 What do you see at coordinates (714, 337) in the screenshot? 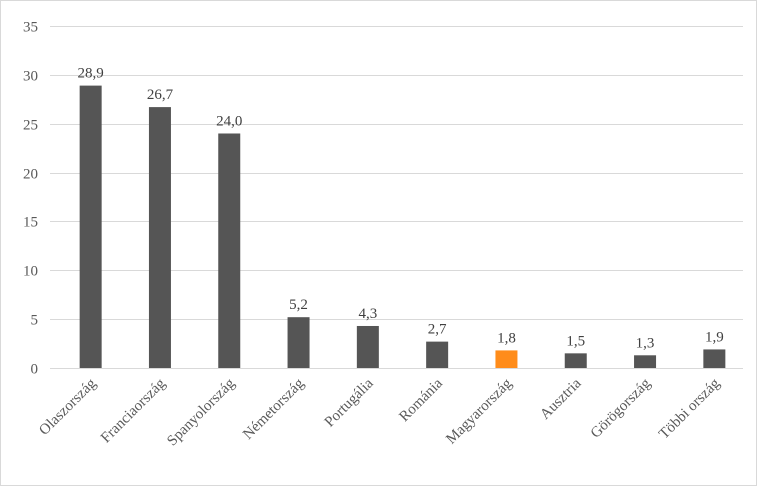
I see `data-label: 1,9` at bounding box center [714, 337].